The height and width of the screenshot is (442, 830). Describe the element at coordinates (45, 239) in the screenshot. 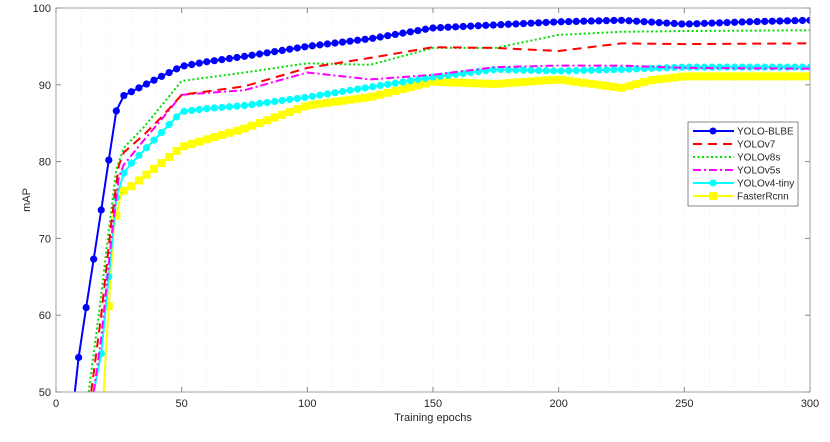

I see `y-tick-label: 70` at that location.